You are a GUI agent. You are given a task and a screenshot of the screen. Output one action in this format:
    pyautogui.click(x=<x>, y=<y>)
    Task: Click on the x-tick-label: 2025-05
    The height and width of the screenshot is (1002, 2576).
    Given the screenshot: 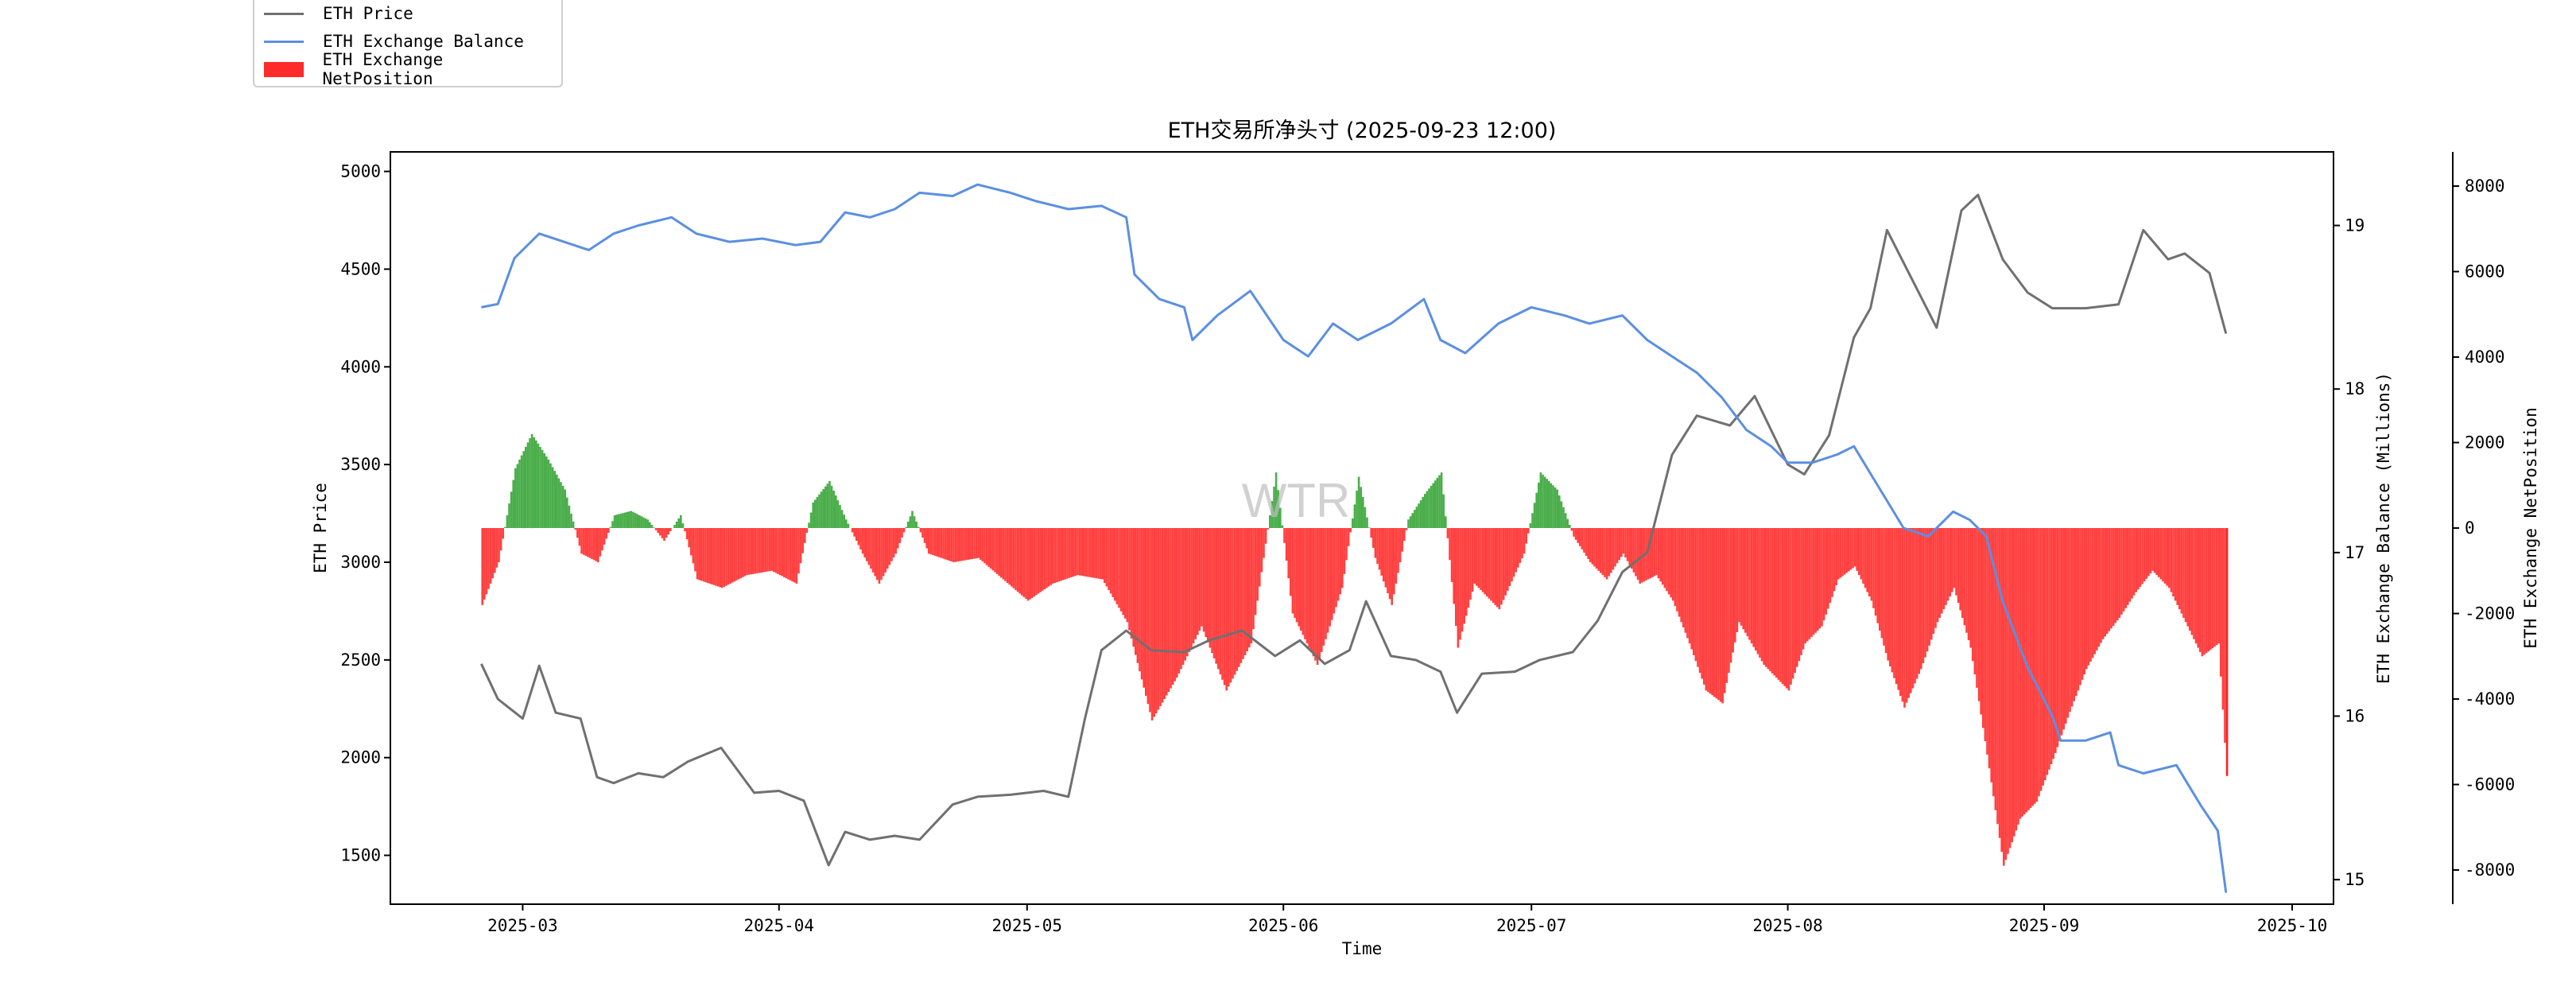 What is the action you would take?
    pyautogui.click(x=1027, y=925)
    